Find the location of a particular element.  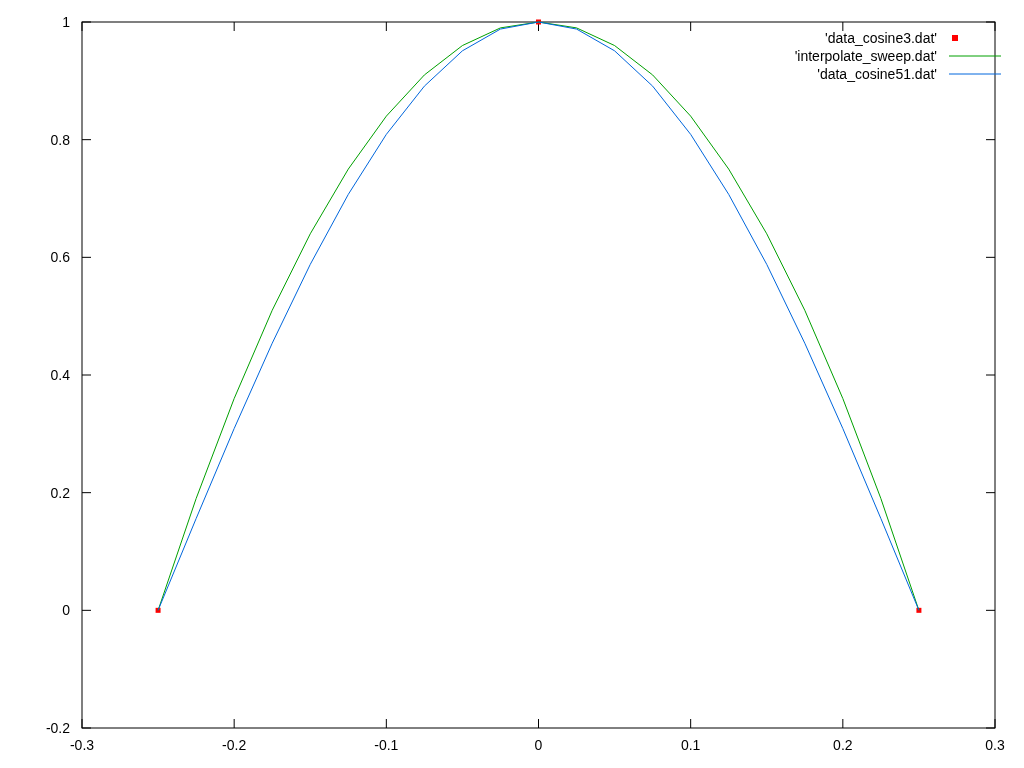

x-tick-label: 0.1 is located at coordinates (690, 745).